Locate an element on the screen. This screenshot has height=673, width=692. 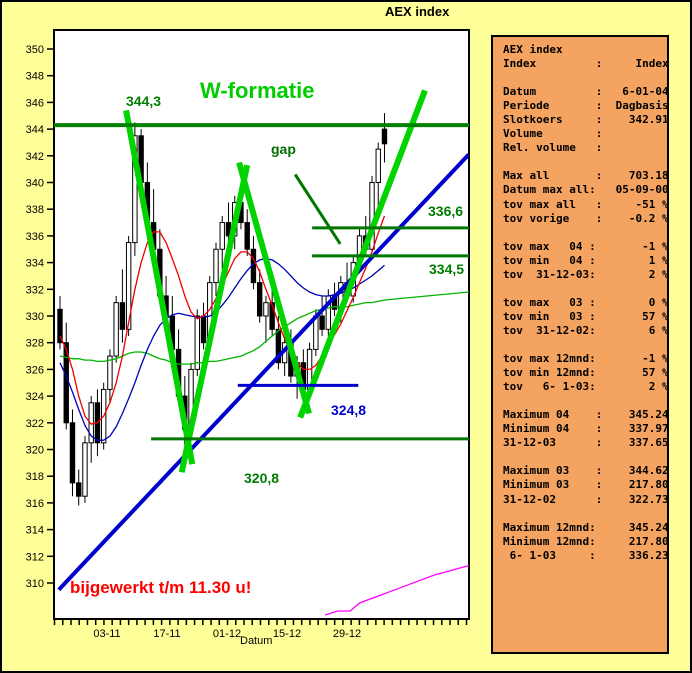
svg-text: 318 is located at coordinates (35, 477).